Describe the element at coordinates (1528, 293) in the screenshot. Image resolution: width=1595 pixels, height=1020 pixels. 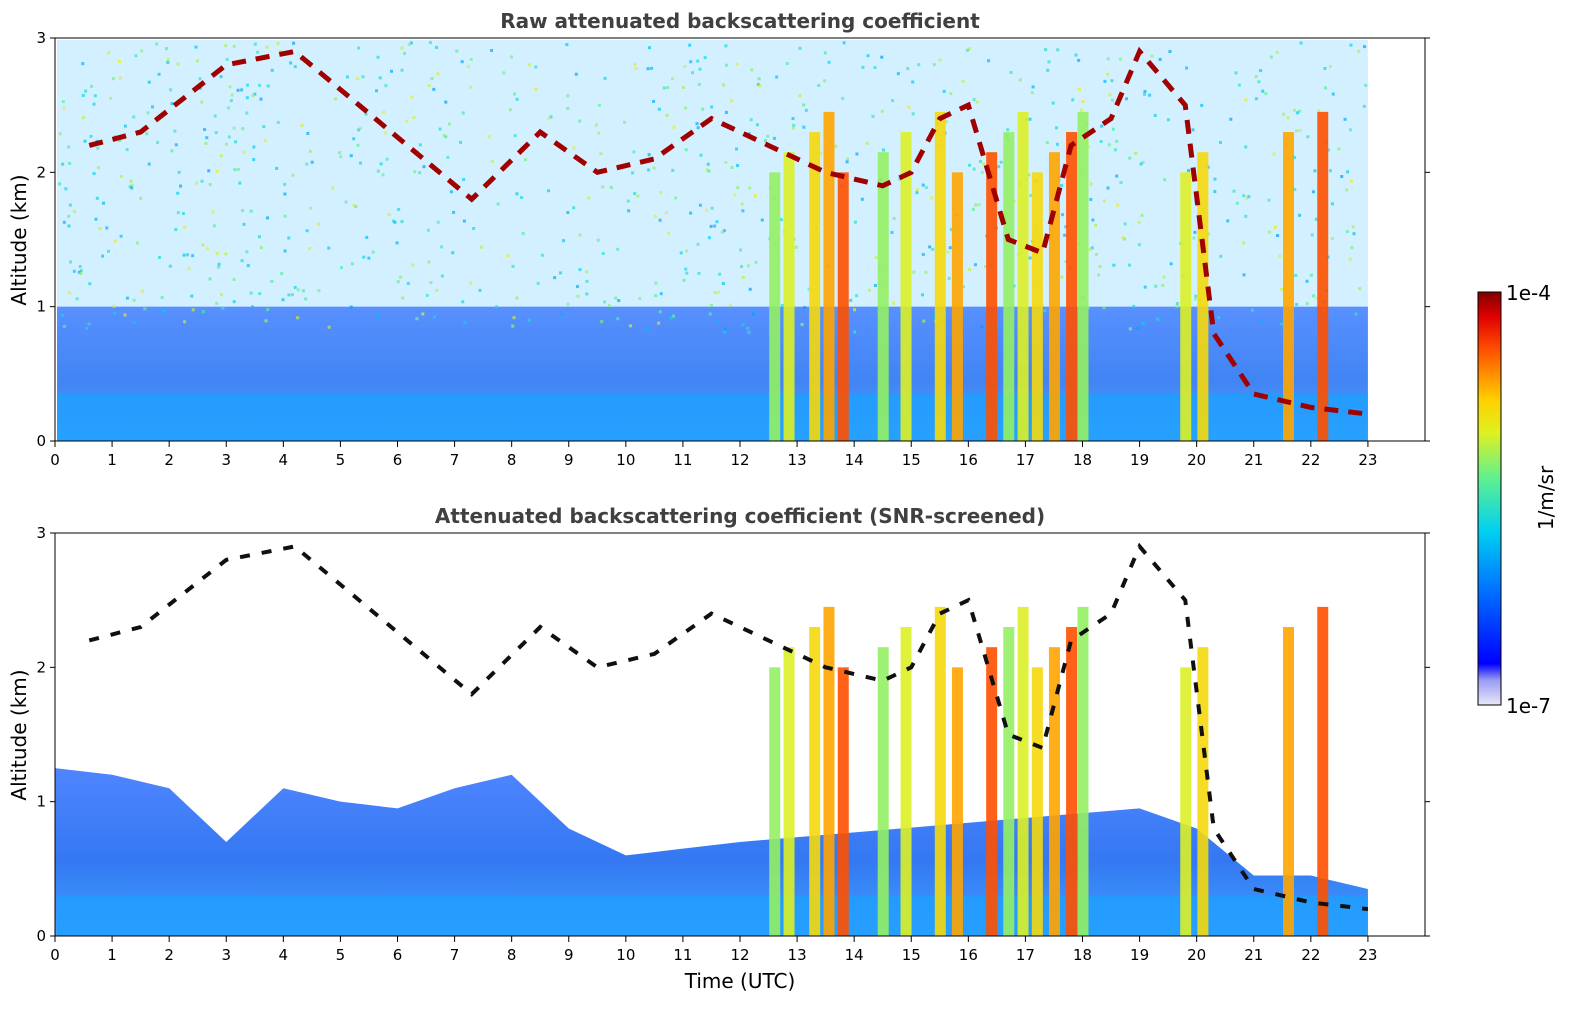
I see `colorbar-max-label: 1e-4` at that location.